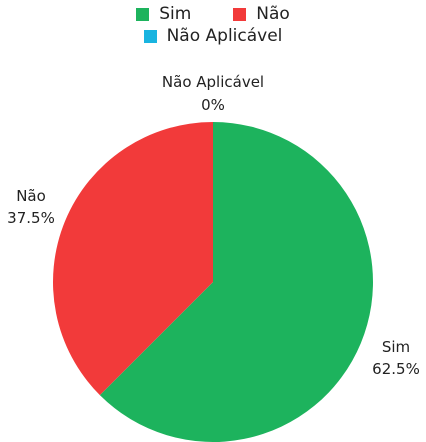 The image size is (426, 442). Describe the element at coordinates (273, 14) in the screenshot. I see `legend-label-nao: Não` at that location.